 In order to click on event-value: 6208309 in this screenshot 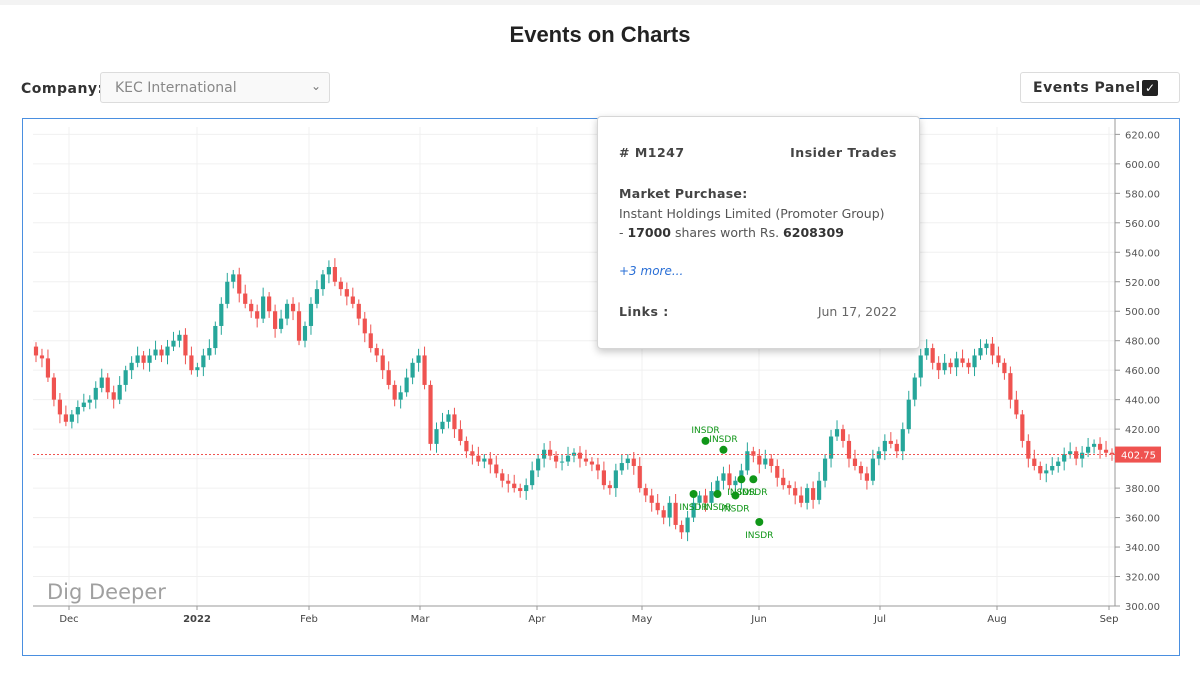, I will do `click(813, 232)`.